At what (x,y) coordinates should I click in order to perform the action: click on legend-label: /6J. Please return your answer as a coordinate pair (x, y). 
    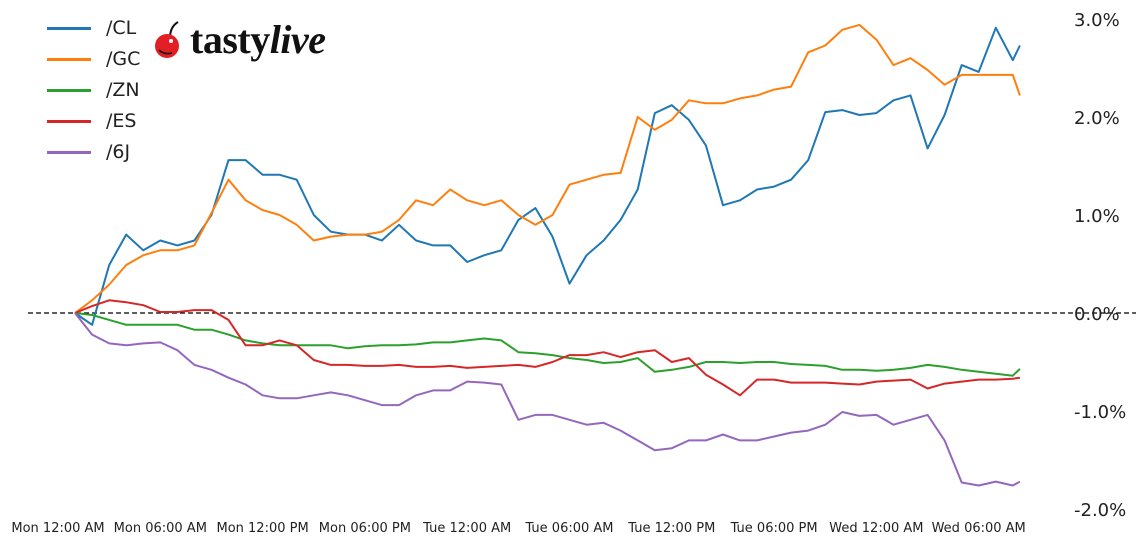
    Looking at the image, I should click on (118, 152).